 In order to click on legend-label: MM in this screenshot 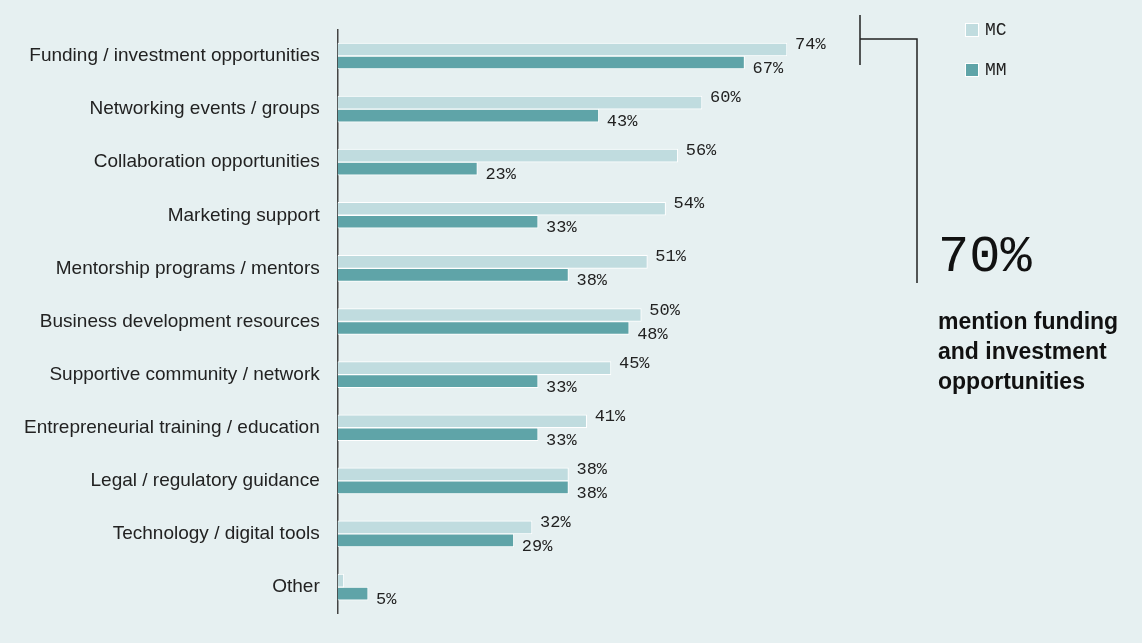, I will do `click(996, 70)`.